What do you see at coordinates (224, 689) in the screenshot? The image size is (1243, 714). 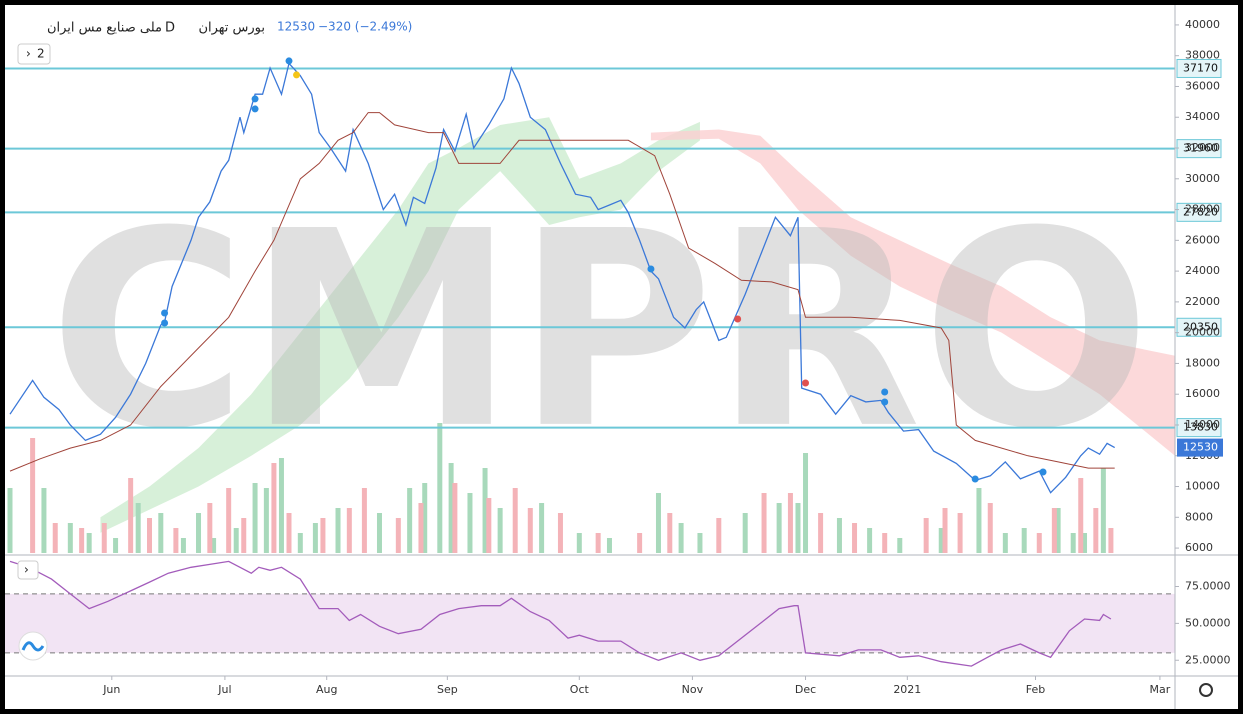 I see `x-tick-label: Jul` at bounding box center [224, 689].